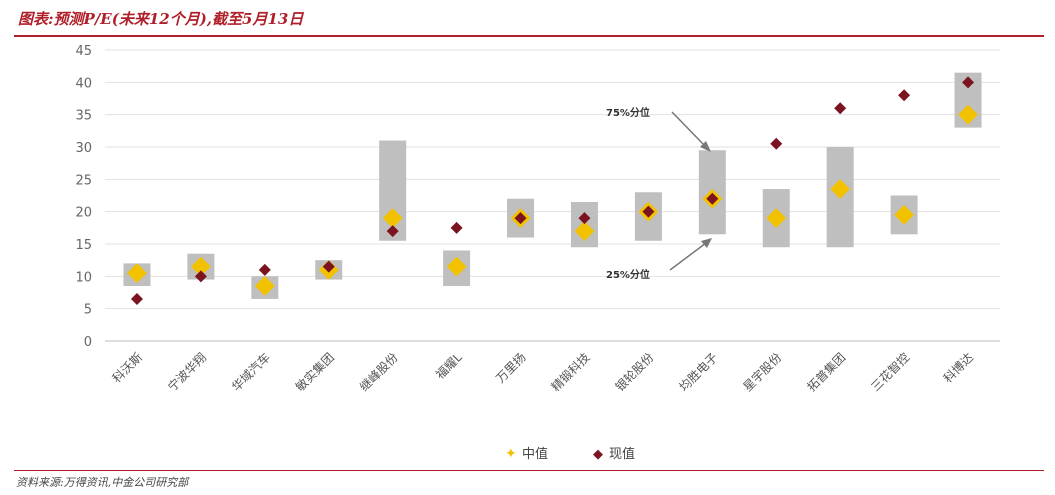 This screenshot has height=495, width=1055. I want to click on annotation-25-label: 25%分位, so click(628, 274).